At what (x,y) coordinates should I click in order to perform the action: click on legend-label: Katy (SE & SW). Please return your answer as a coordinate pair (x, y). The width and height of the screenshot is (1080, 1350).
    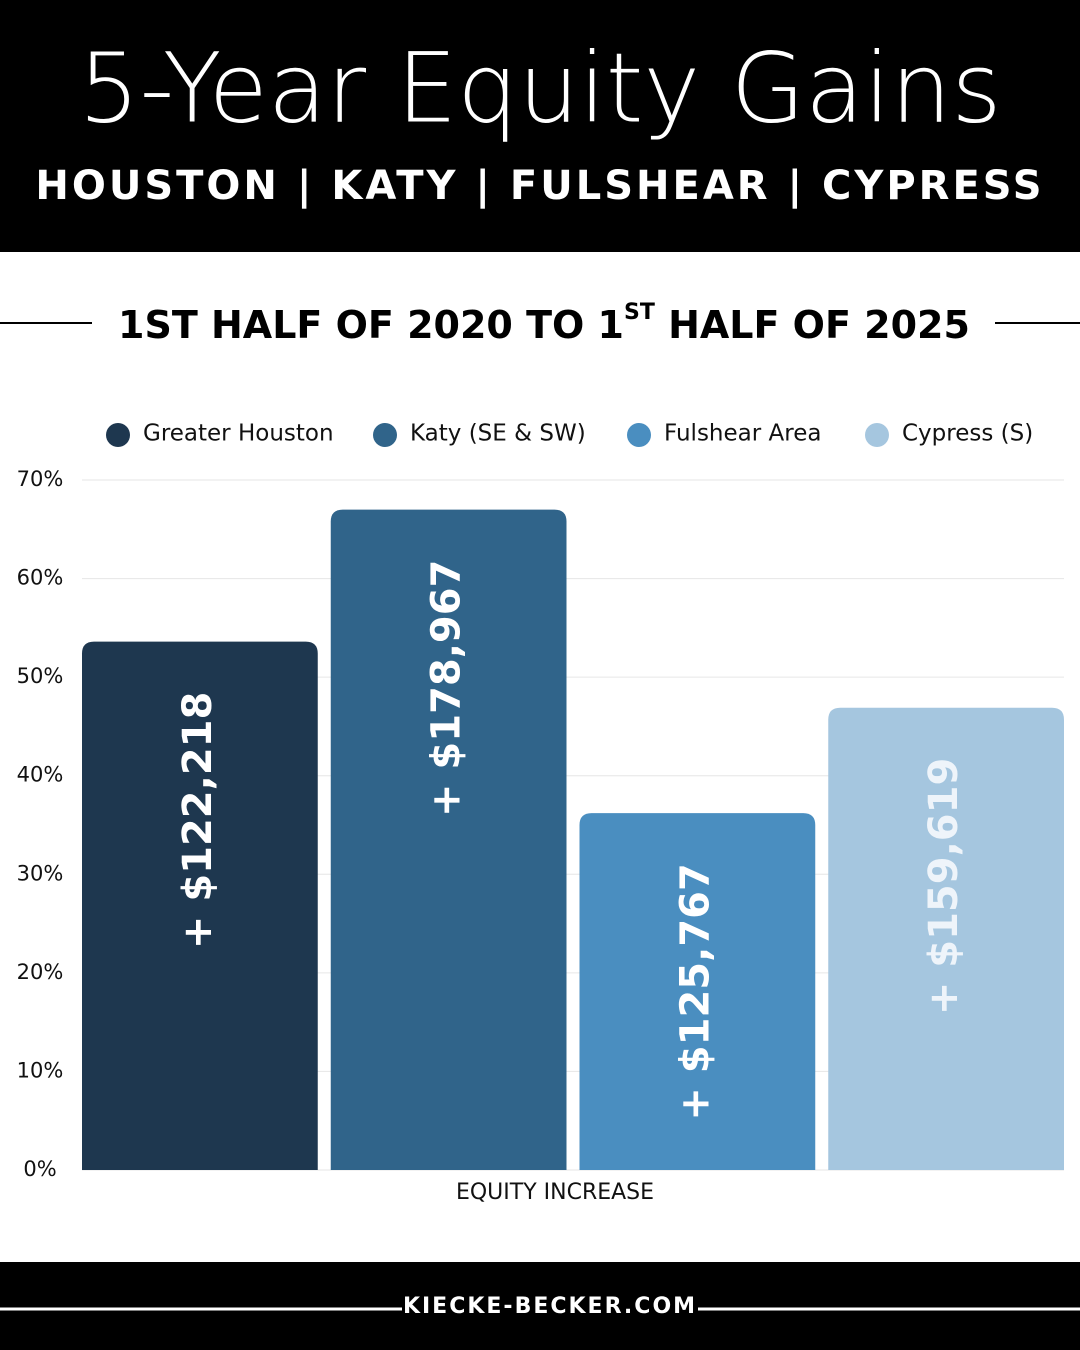
    Looking at the image, I should click on (498, 434).